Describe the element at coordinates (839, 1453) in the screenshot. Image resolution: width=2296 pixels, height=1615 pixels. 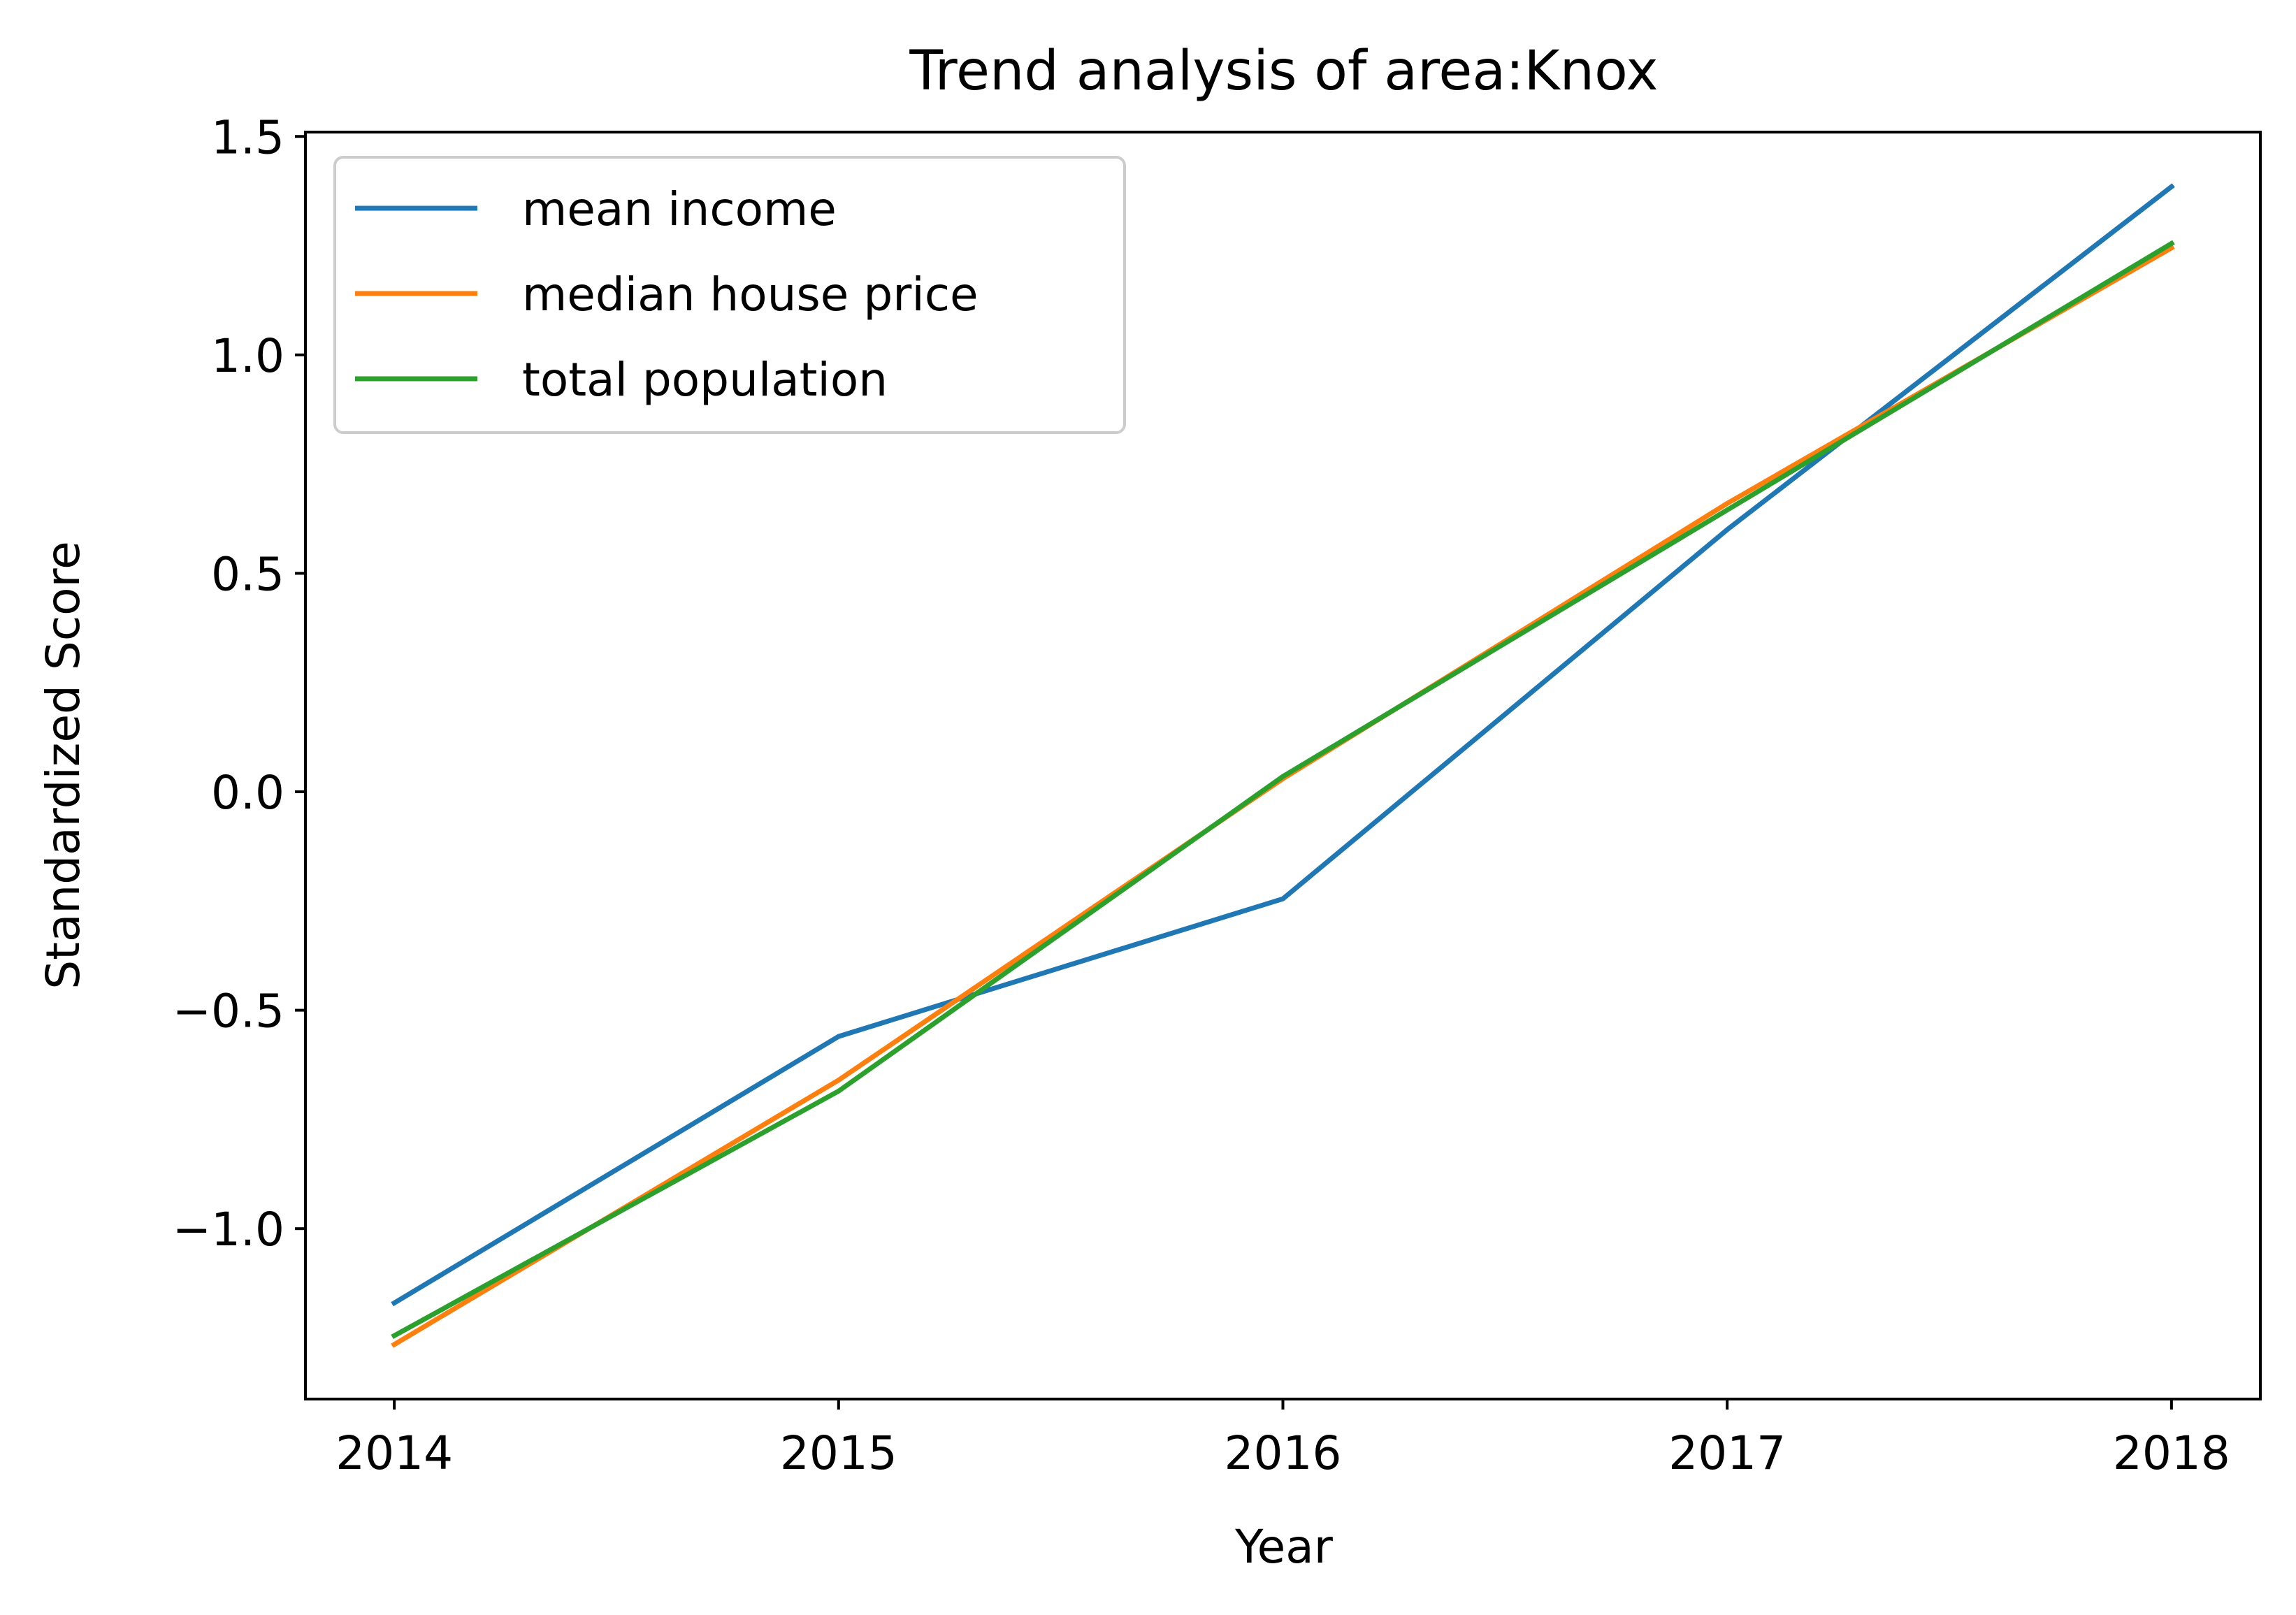
I see `x-tick-label: 2015` at that location.